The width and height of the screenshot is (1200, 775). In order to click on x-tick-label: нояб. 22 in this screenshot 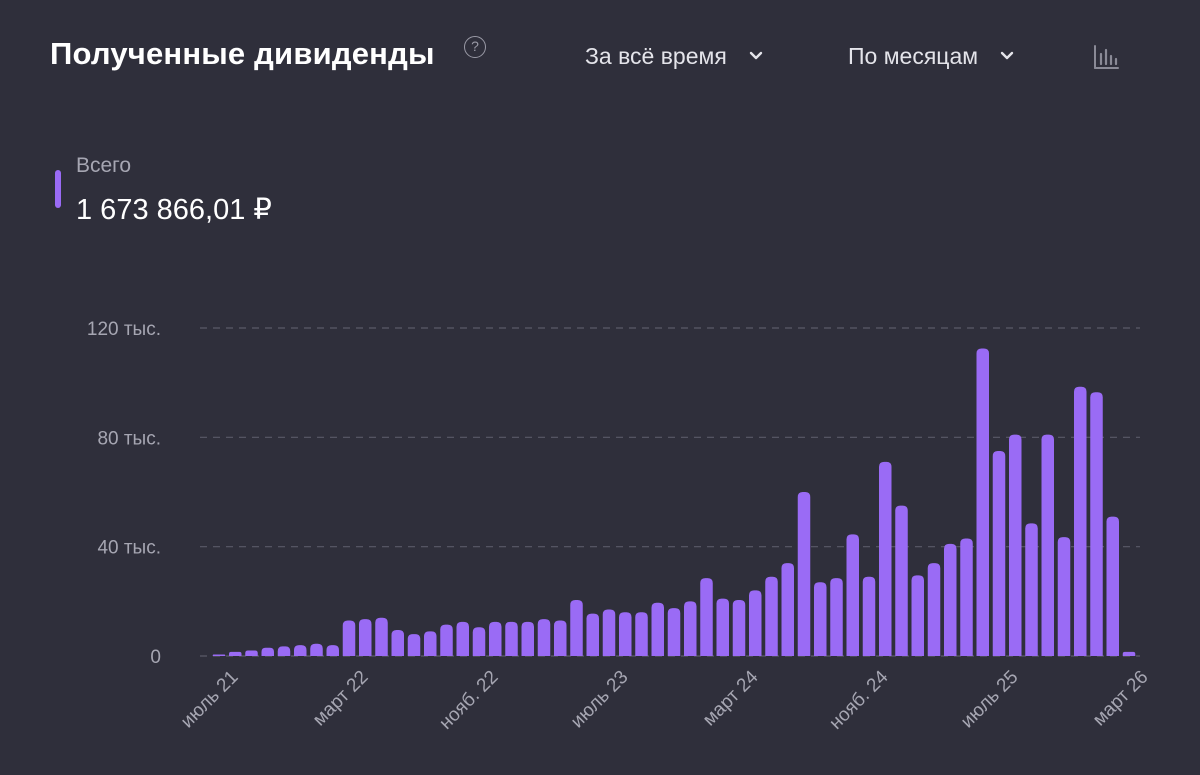, I will do `click(468, 700)`.